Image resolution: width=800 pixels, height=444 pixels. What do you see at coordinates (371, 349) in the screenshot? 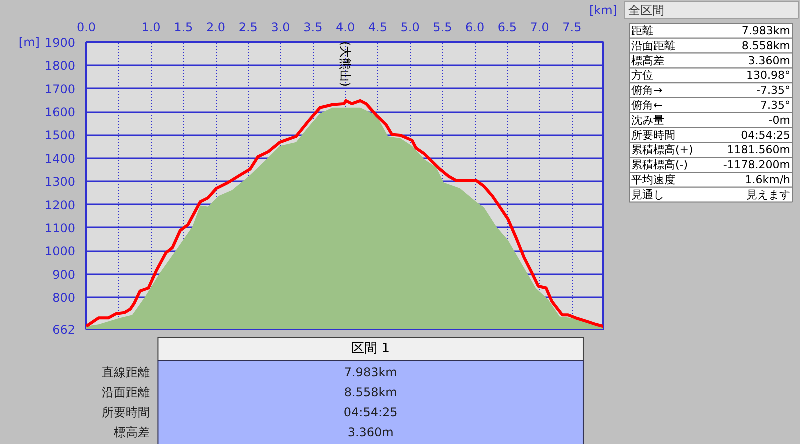
I see `text: 区間 1` at bounding box center [371, 349].